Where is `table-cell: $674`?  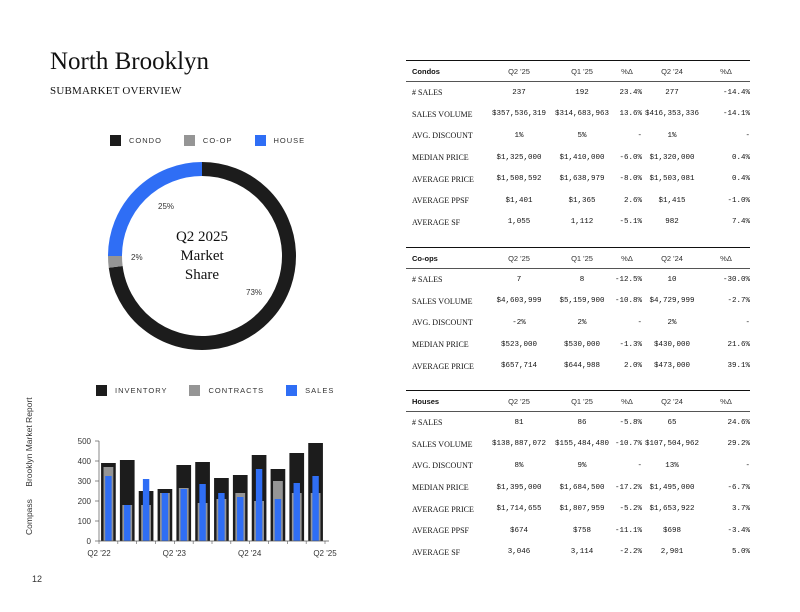 table-cell: $674 is located at coordinates (518, 530).